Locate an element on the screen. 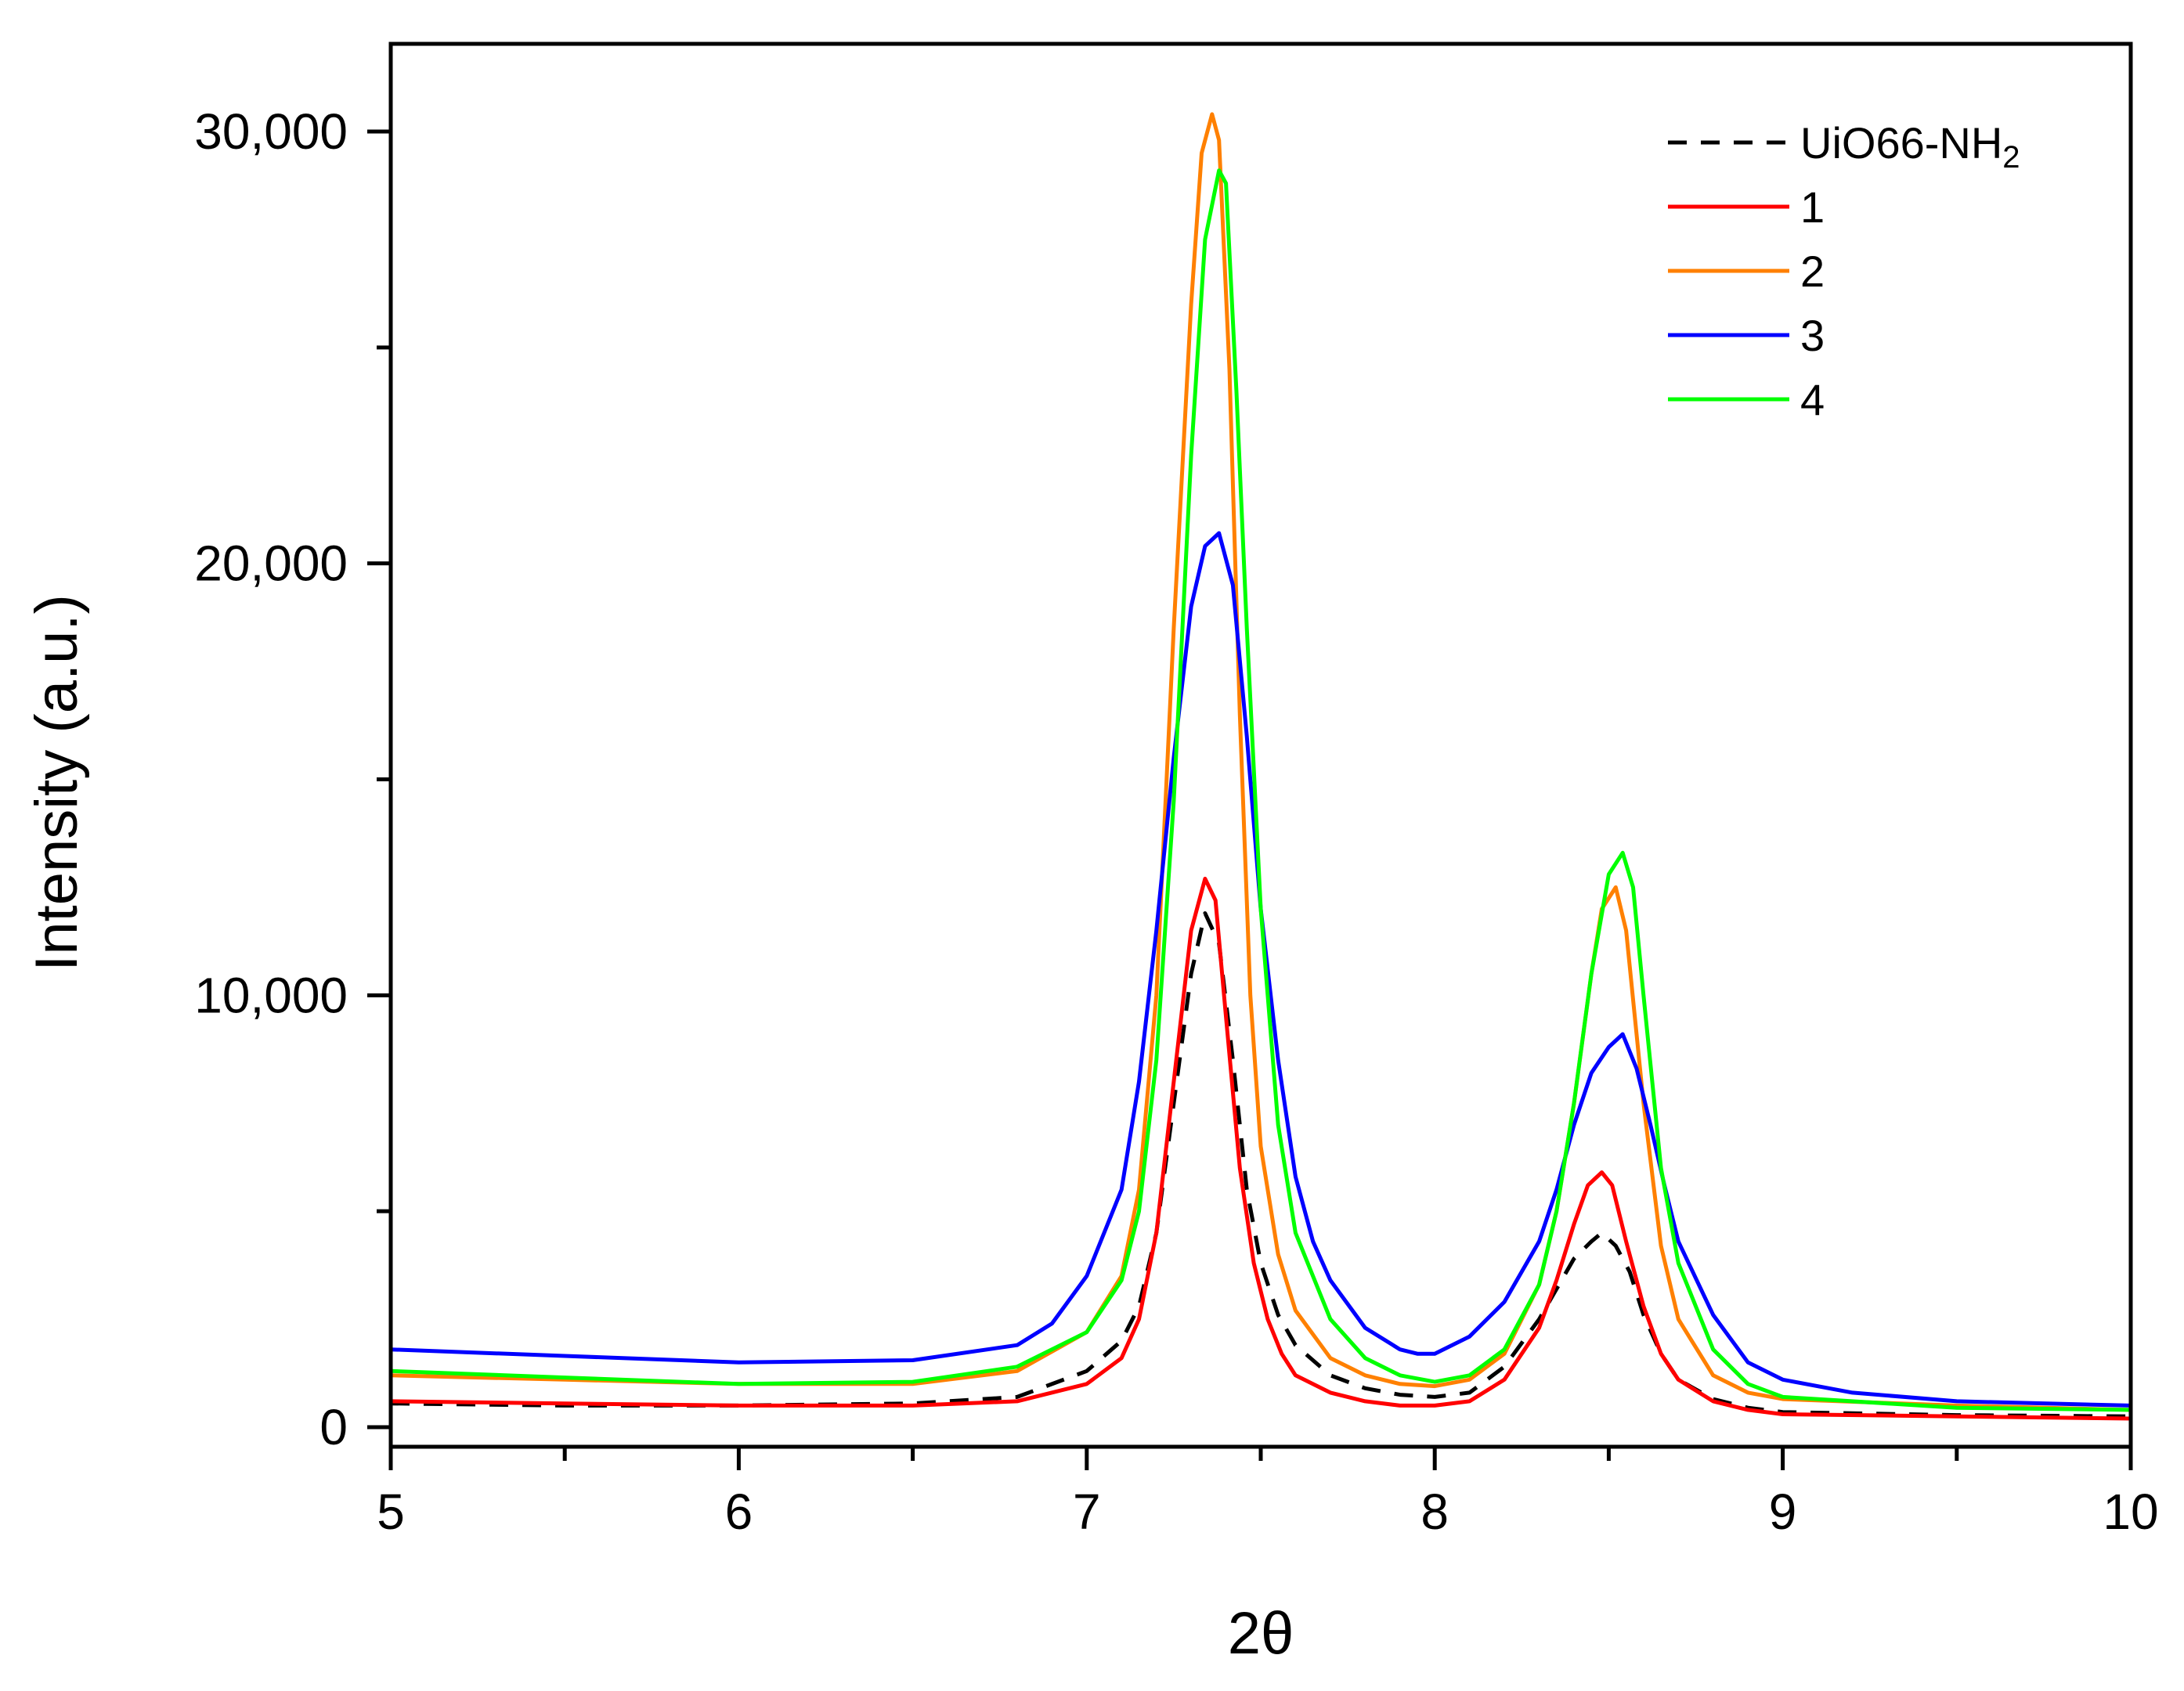 The image size is (2184, 1691). x-tick-label: 5 is located at coordinates (391, 1512).